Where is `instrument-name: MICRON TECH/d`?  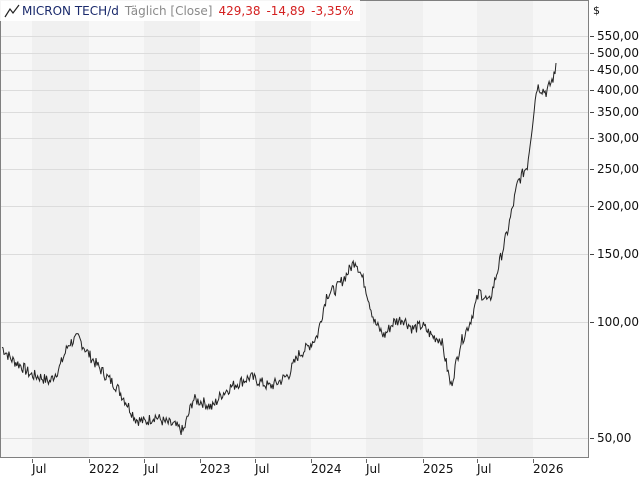 instrument-name: MICRON TECH/d is located at coordinates (70, 10).